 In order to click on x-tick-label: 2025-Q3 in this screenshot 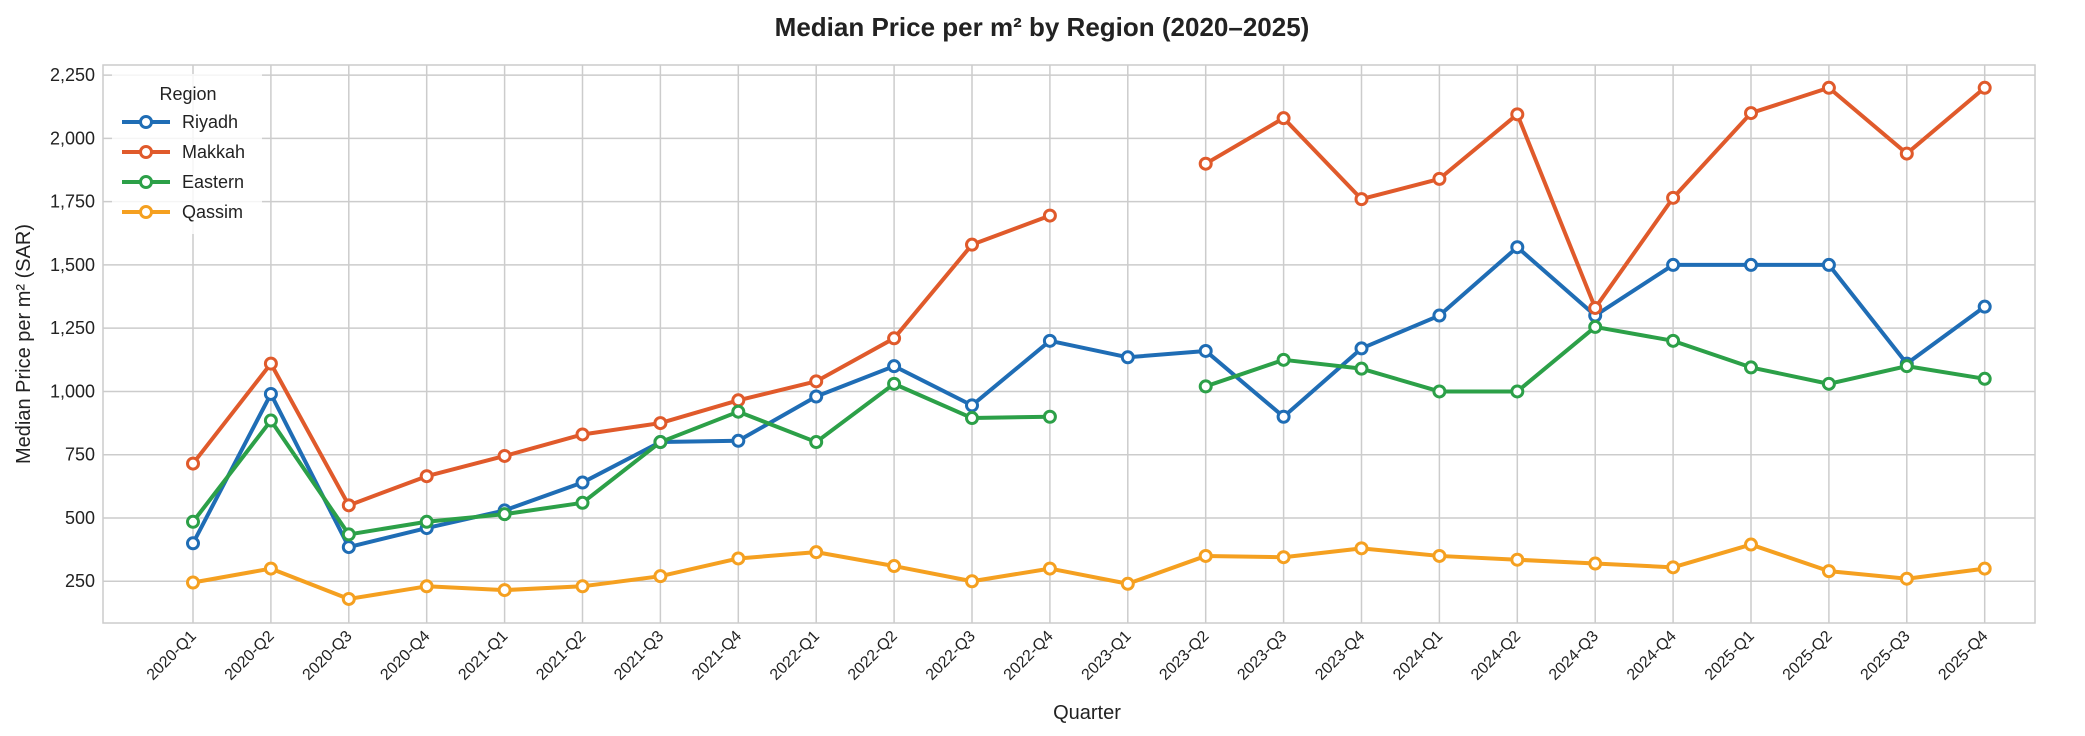, I will do `click(1886, 656)`.